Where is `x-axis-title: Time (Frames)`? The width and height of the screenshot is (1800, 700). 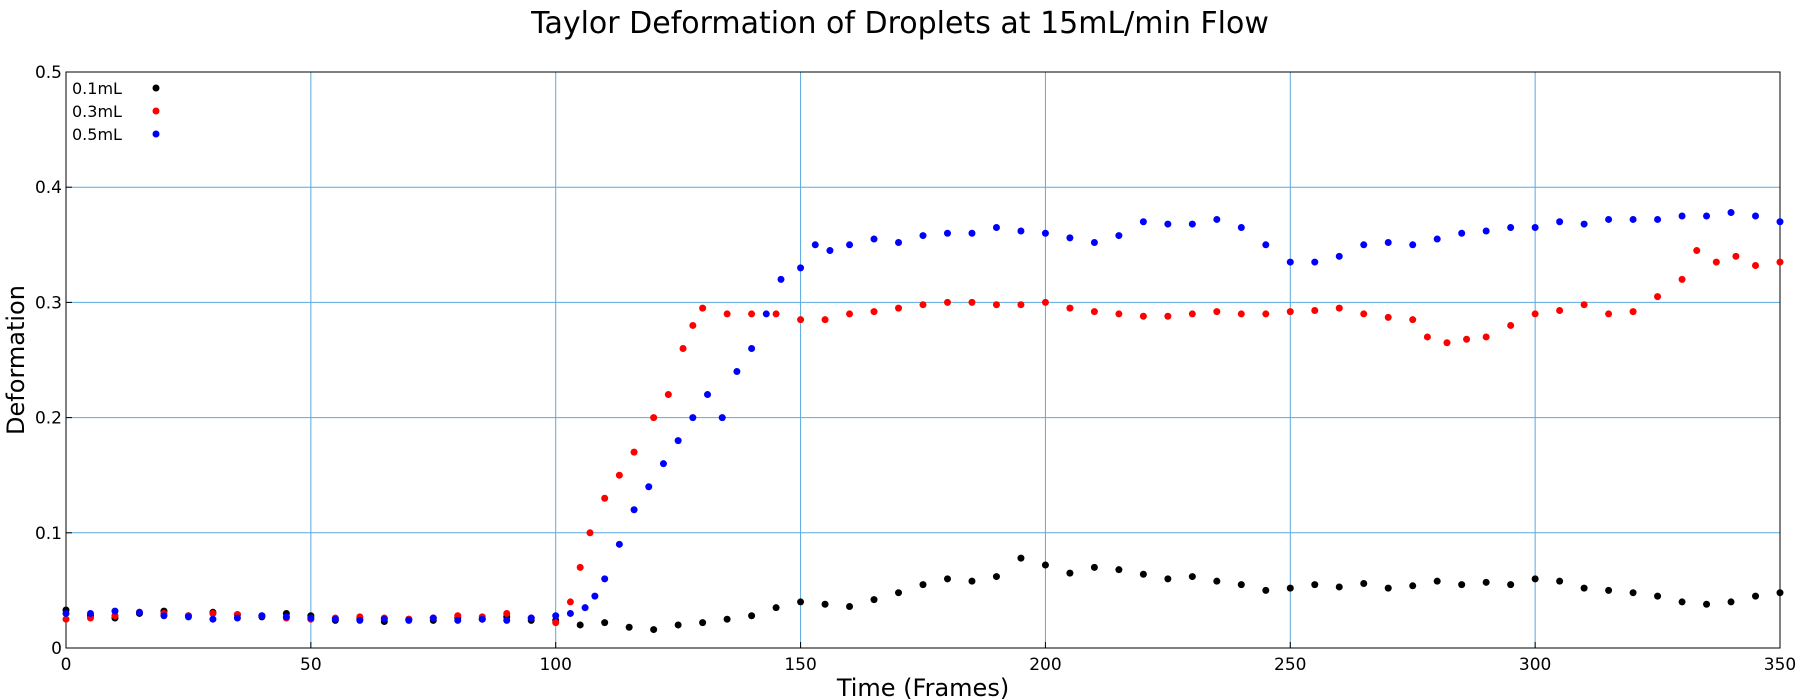 x-axis-title: Time (Frames) is located at coordinates (922, 687).